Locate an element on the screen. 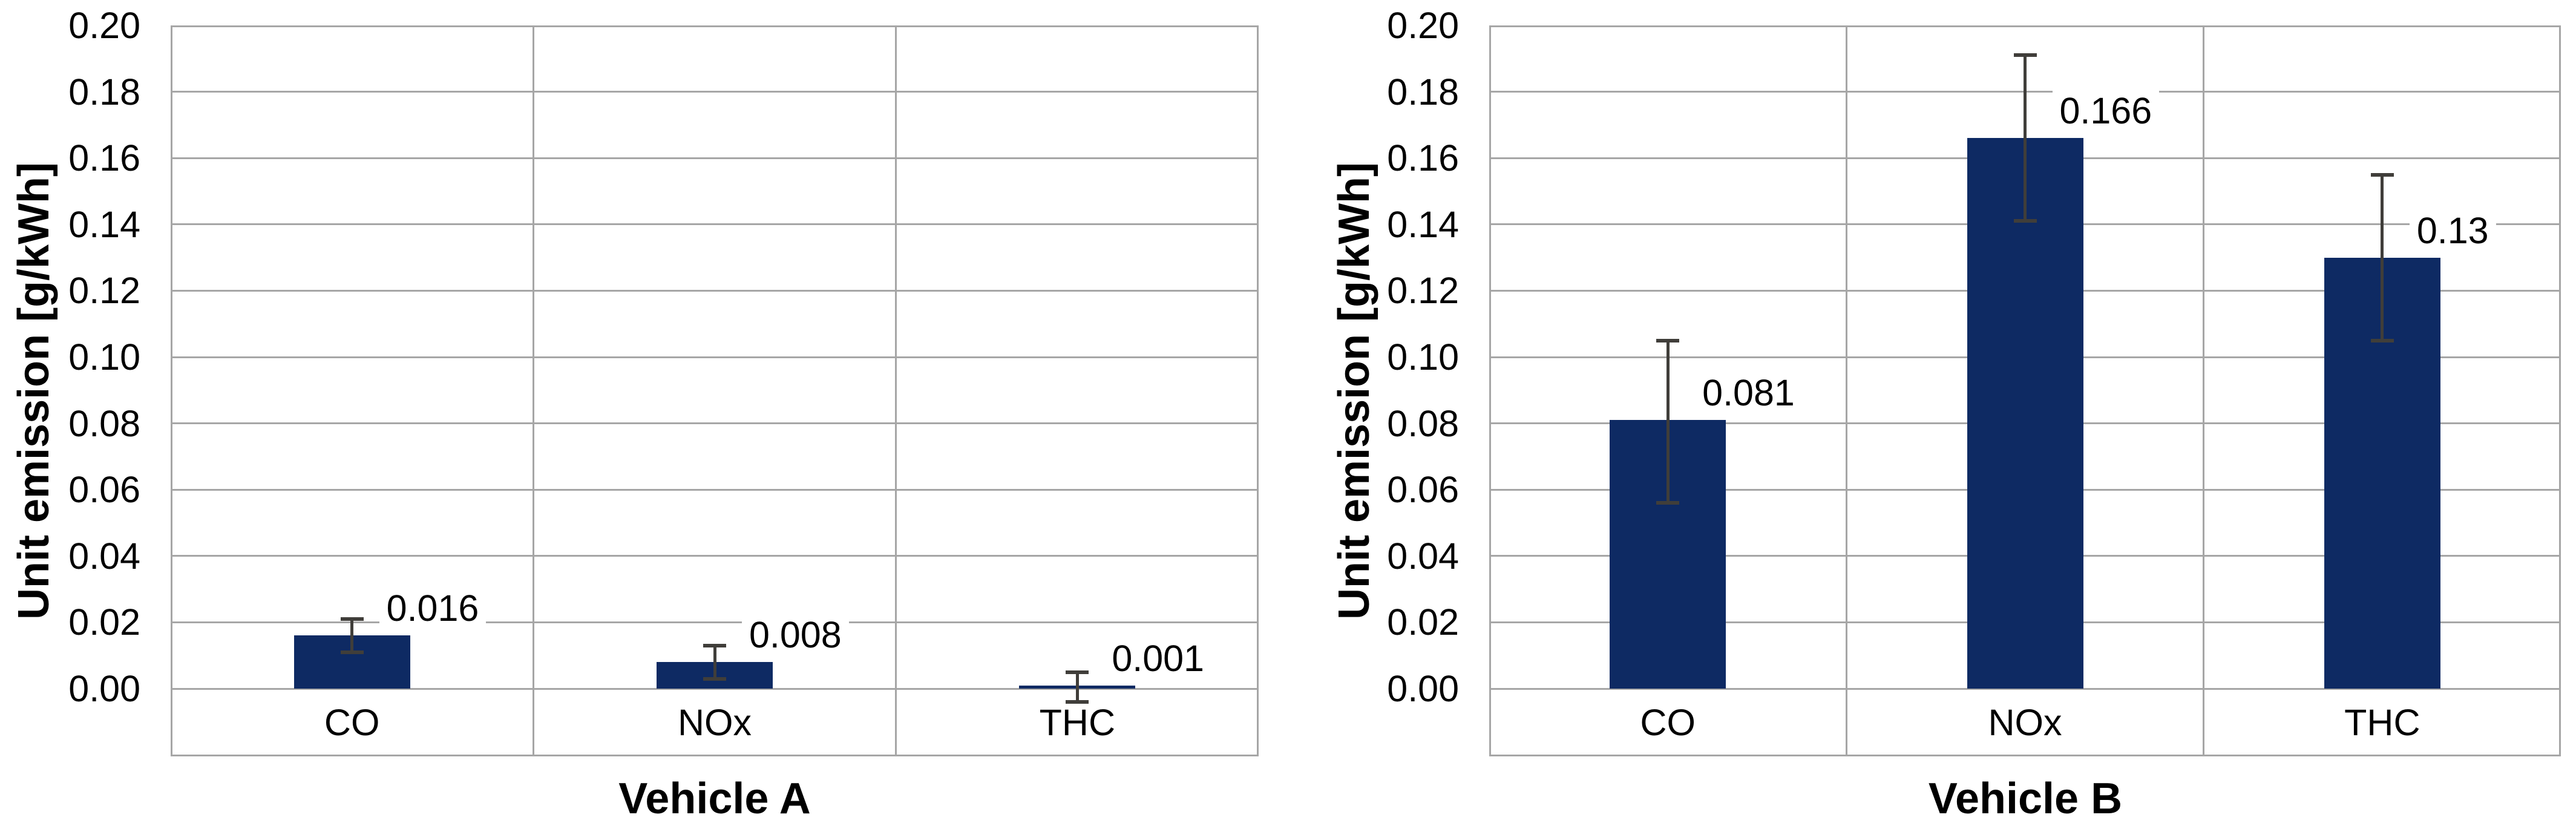  data-label: 0.166 is located at coordinates (2106, 111).